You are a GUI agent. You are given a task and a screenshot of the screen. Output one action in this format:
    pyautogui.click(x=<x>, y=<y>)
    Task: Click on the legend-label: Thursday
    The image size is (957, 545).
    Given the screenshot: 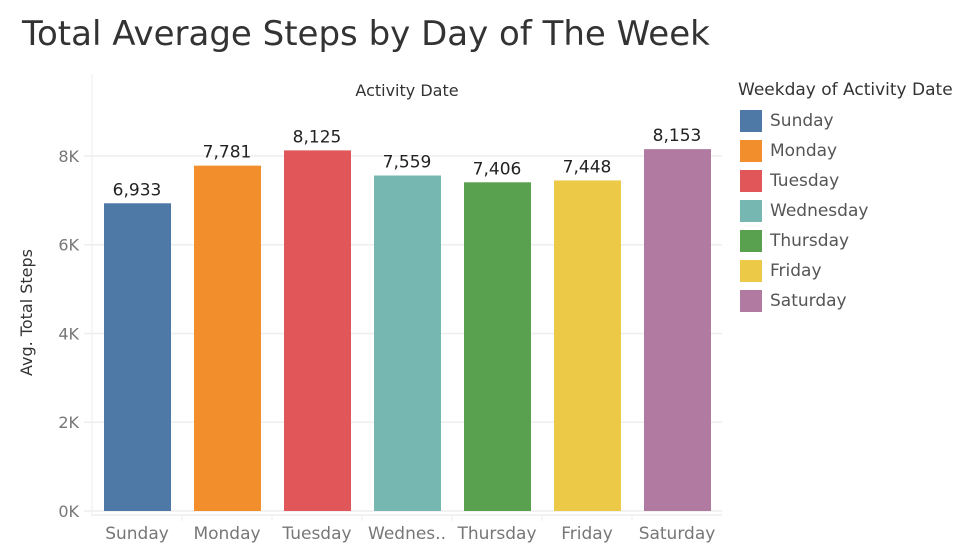 What is the action you would take?
    pyautogui.click(x=810, y=241)
    